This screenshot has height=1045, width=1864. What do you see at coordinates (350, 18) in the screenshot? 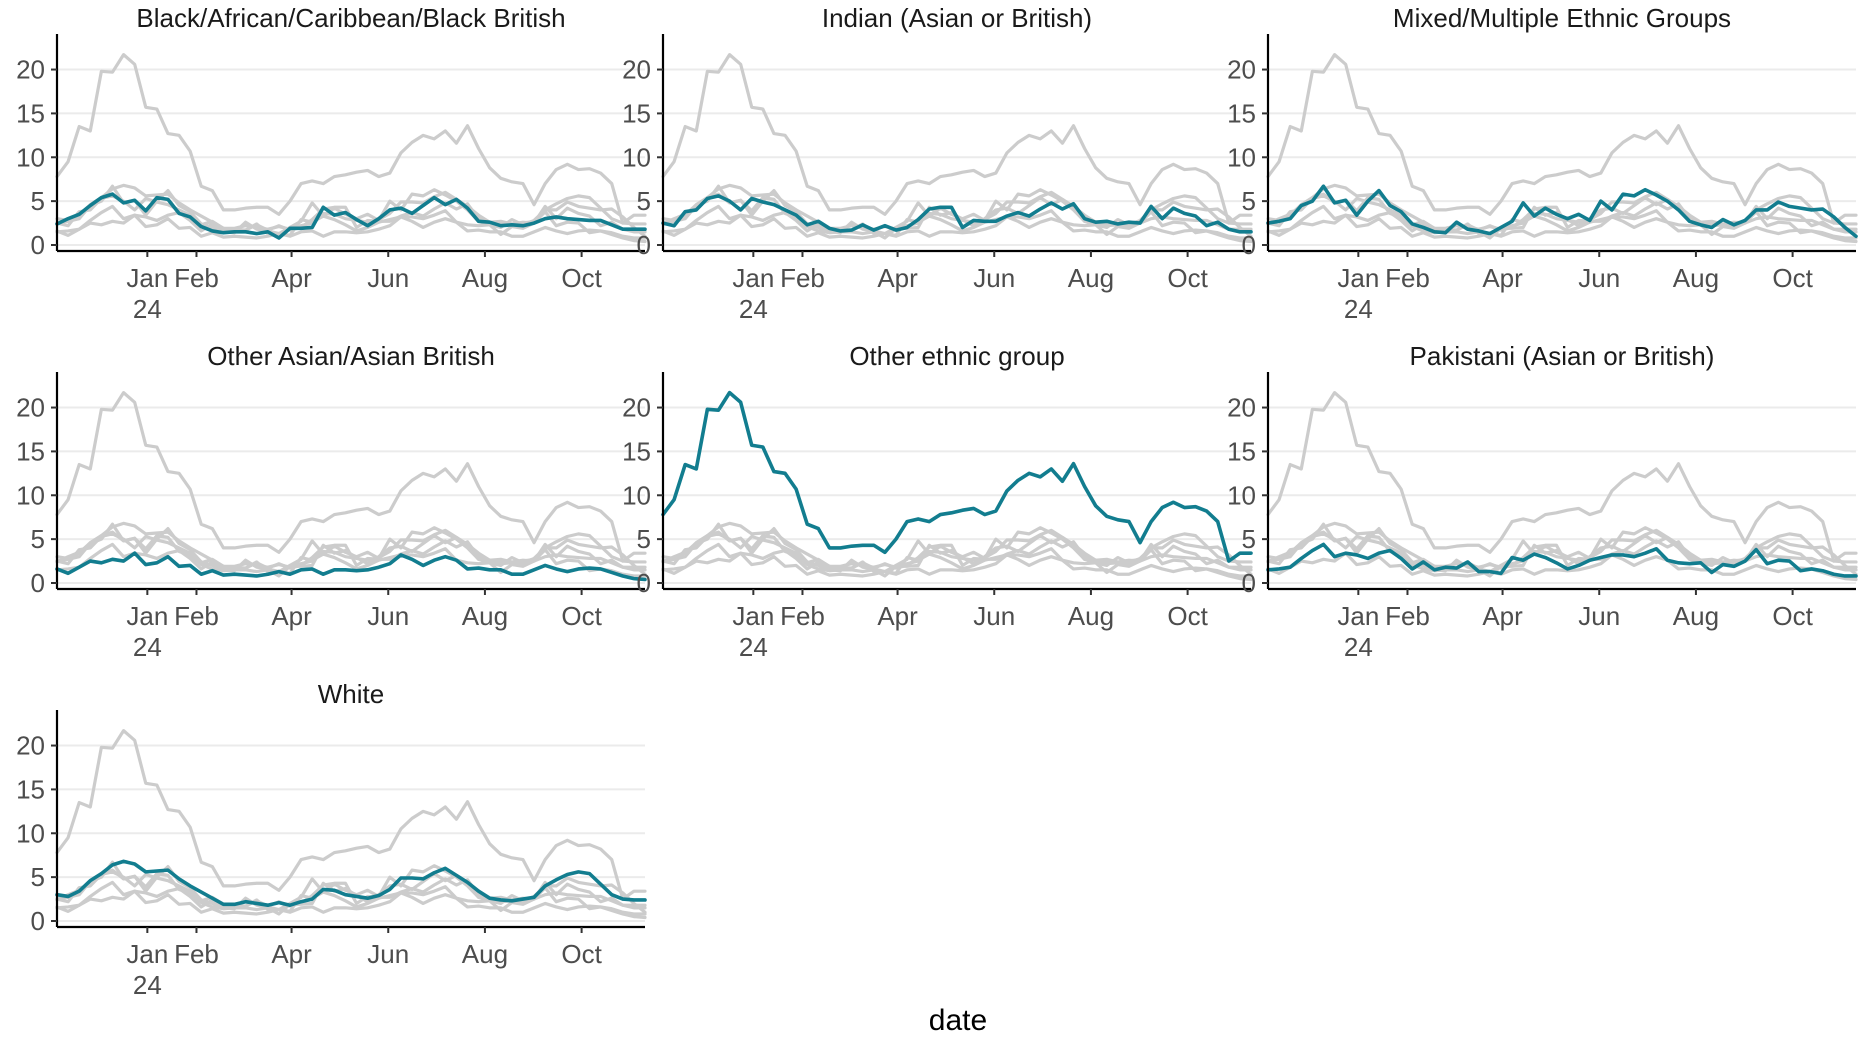
I see `panel-title: Black/African/Caribbean/Black British` at bounding box center [350, 18].